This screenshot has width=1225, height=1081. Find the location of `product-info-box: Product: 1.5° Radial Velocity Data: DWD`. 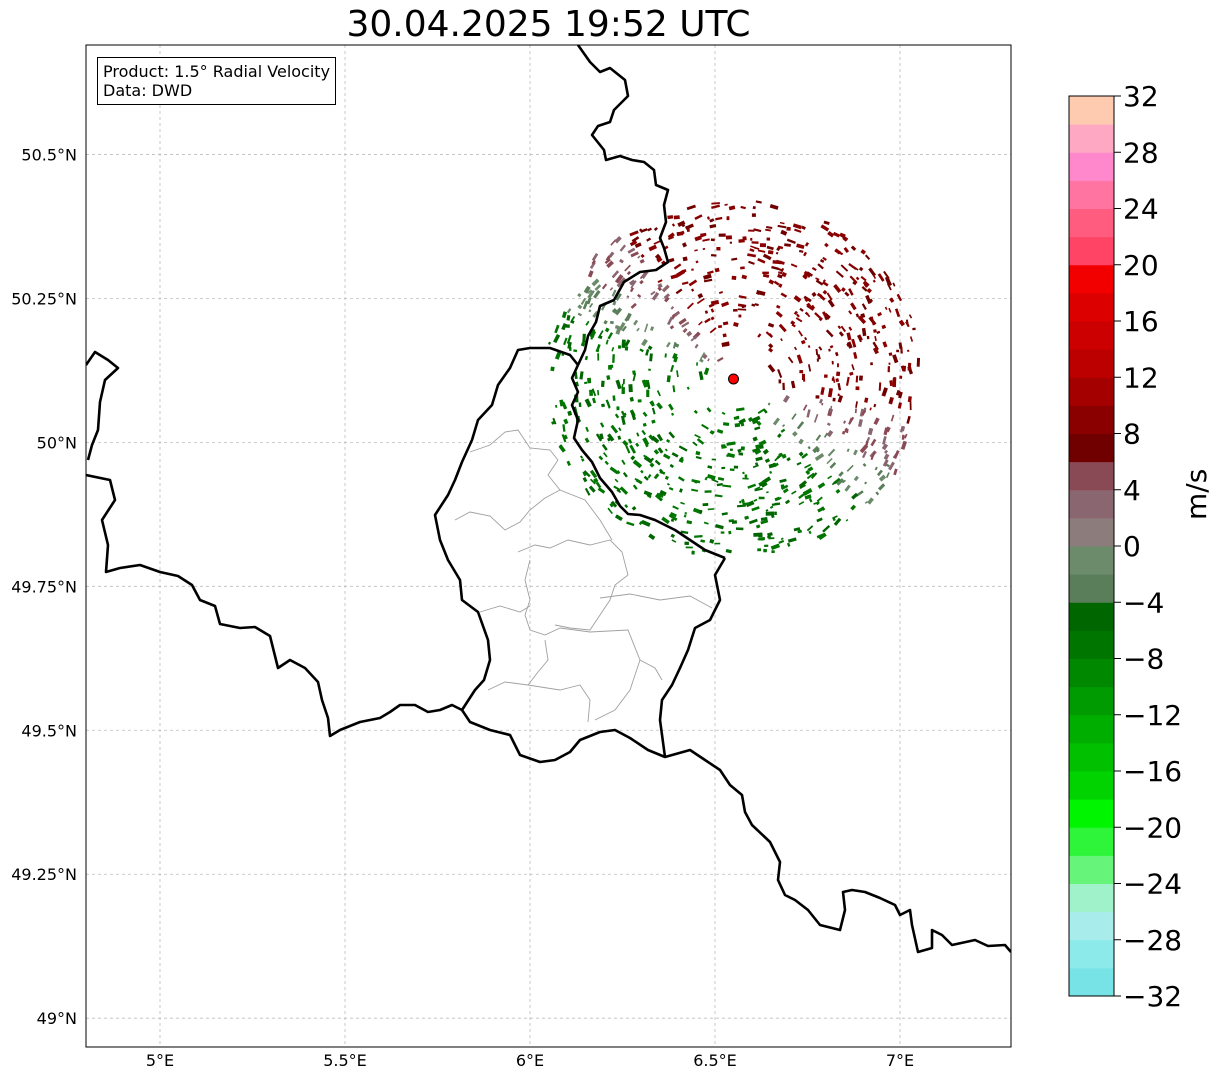

product-info-box: Product: 1.5° Radial Velocity Data: DWD is located at coordinates (217, 81).